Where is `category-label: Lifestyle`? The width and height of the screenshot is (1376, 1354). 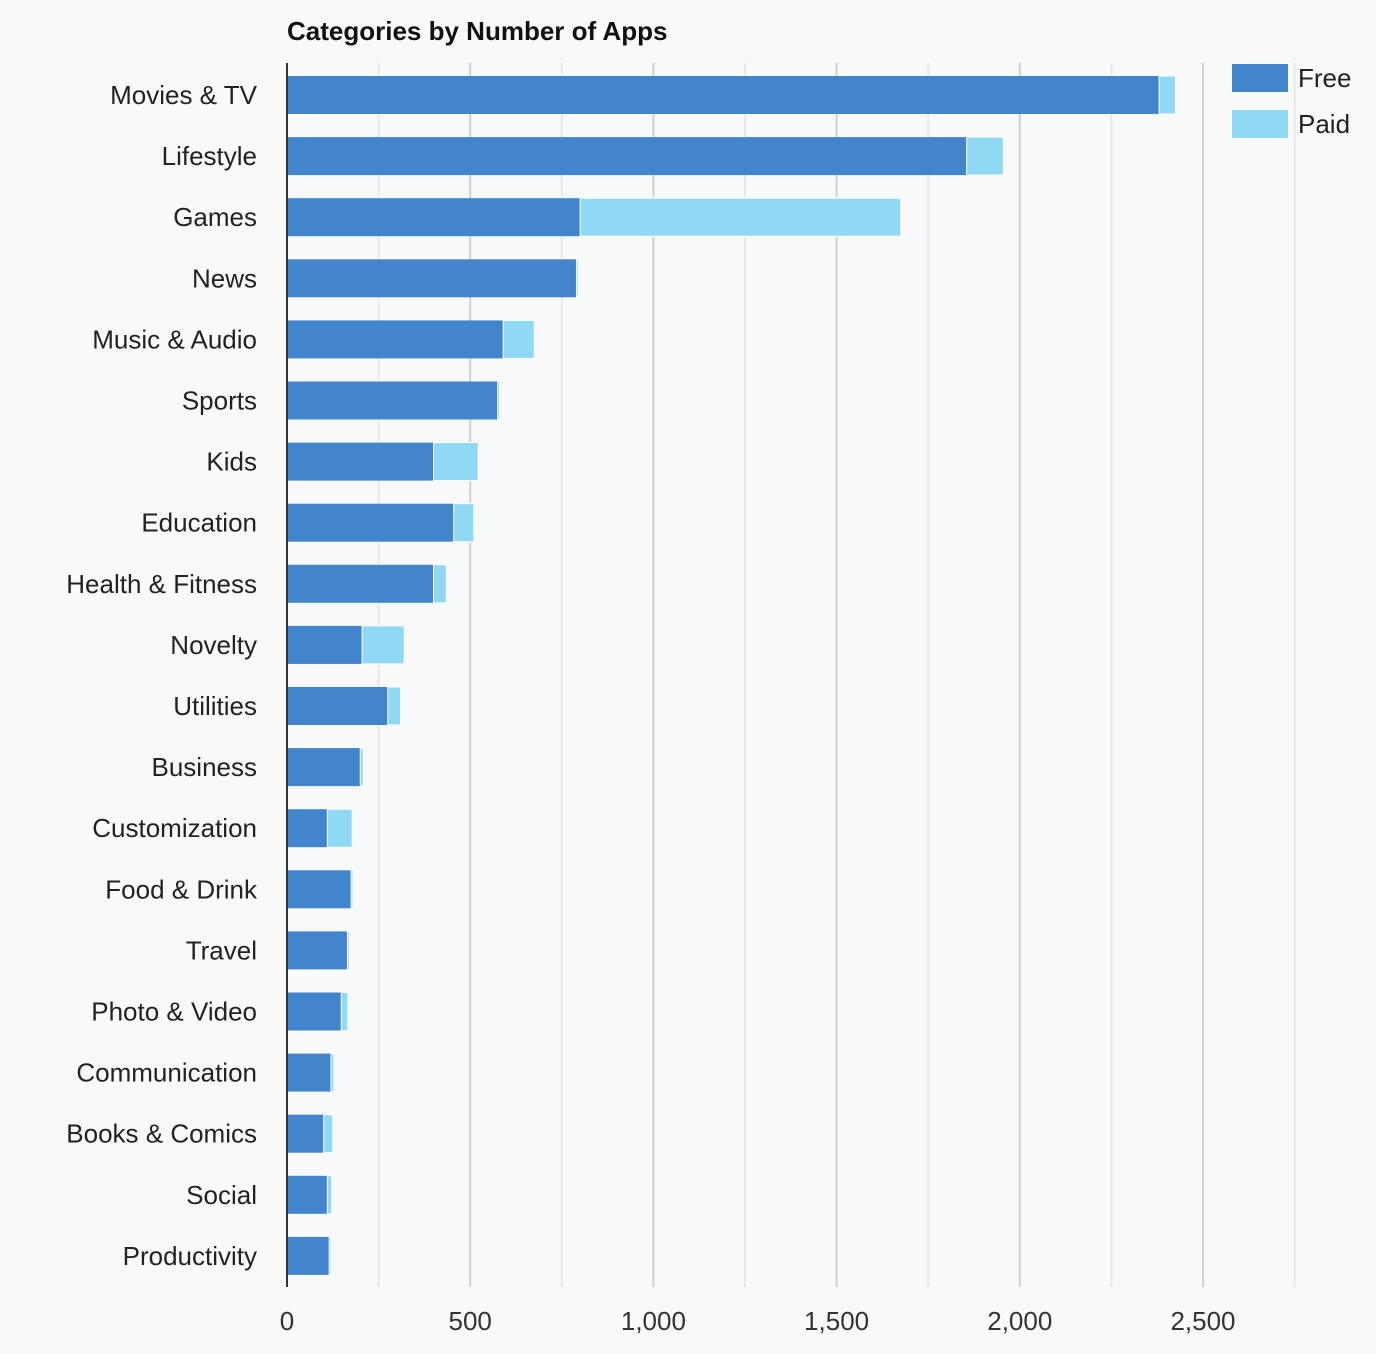 category-label: Lifestyle is located at coordinates (209, 156).